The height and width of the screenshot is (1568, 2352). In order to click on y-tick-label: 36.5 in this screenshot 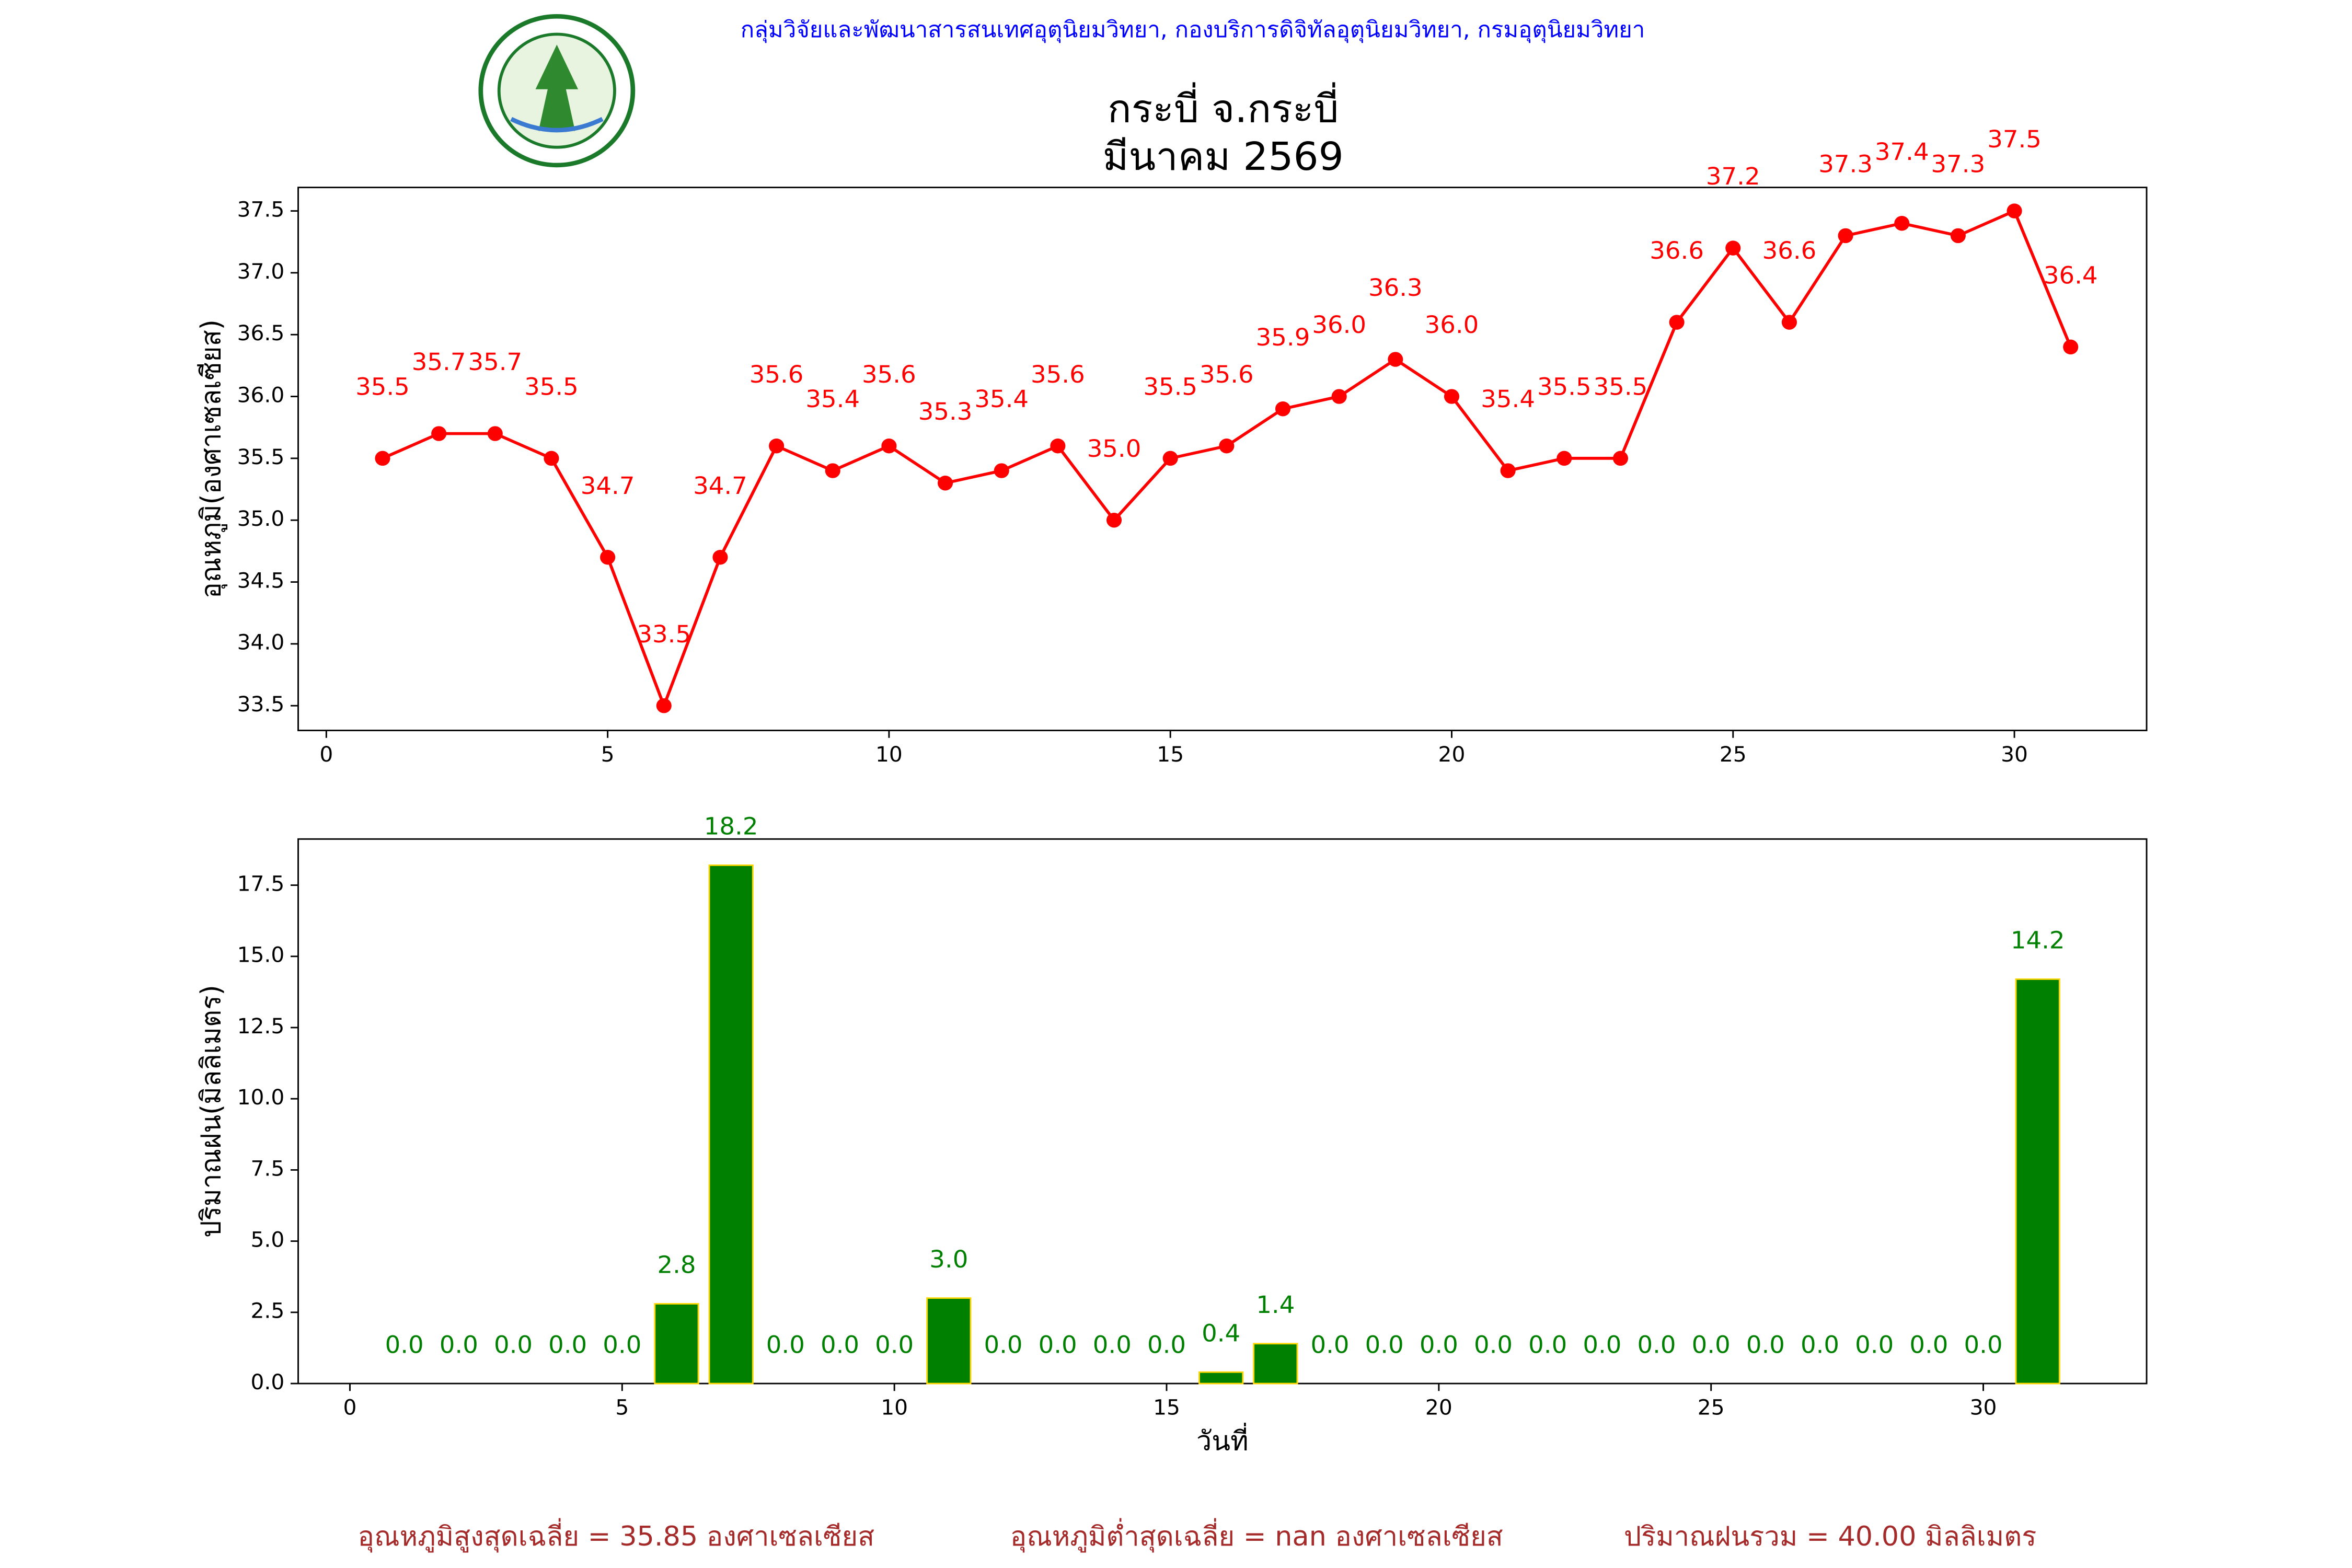, I will do `click(261, 333)`.